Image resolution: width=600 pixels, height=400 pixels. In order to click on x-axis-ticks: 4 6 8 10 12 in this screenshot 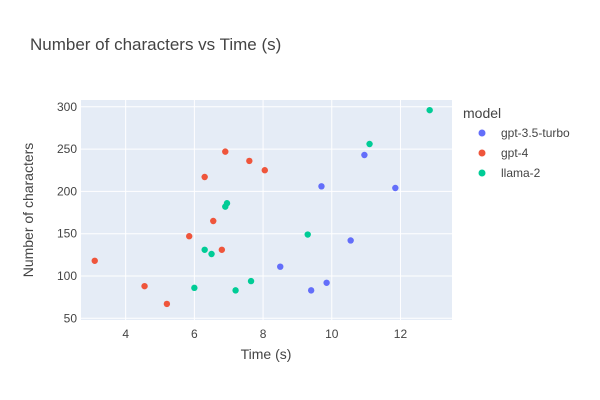, I will do `click(264, 334)`.